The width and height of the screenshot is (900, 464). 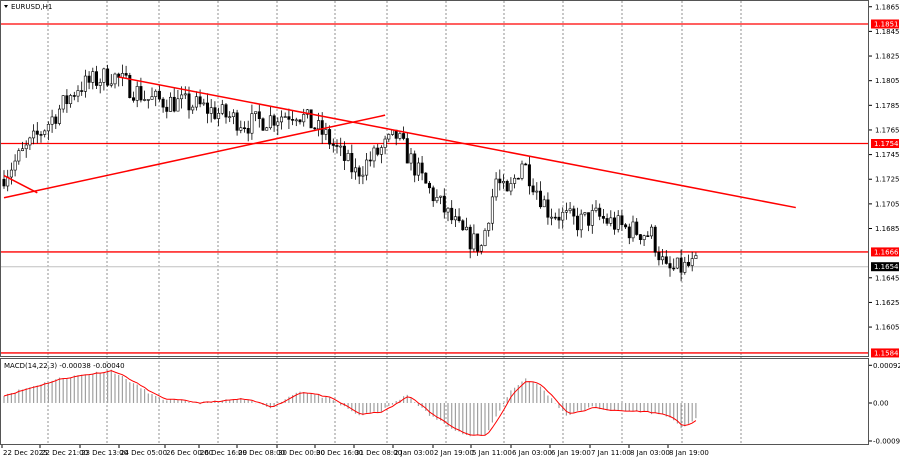 I want to click on time-tick-label: 23 Dec 13:00, so click(x=104, y=453).